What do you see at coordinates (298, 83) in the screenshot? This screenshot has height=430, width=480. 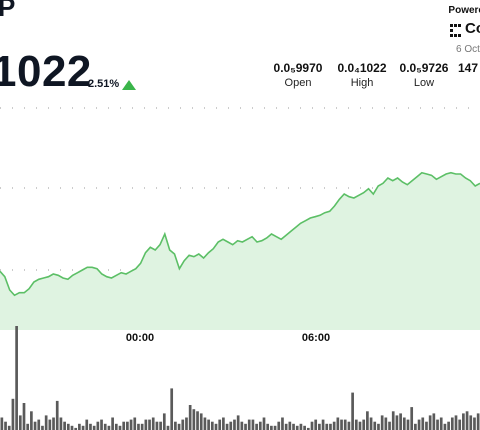 I see `stat-open-label: Open` at bounding box center [298, 83].